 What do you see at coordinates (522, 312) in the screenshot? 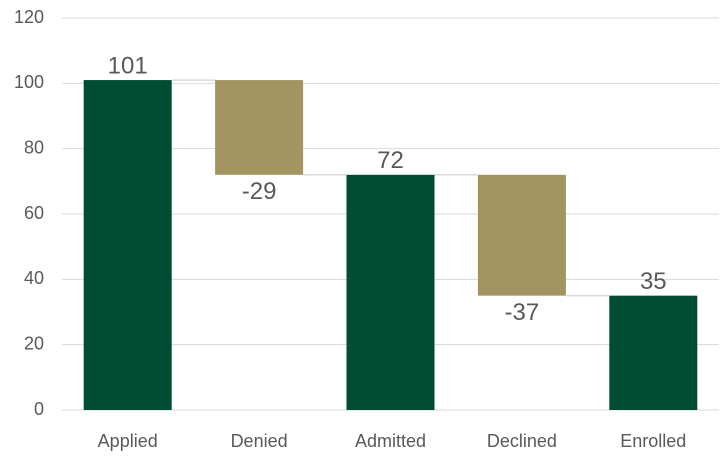
I see `data-label: -37` at bounding box center [522, 312].